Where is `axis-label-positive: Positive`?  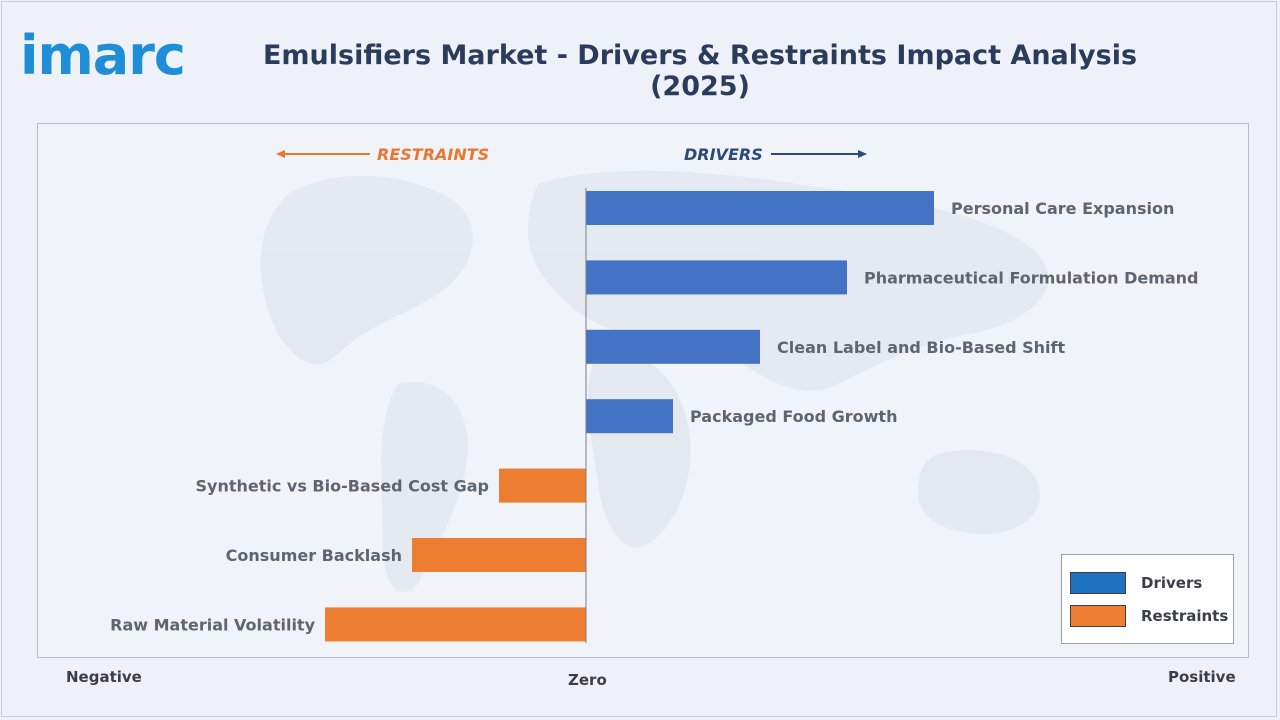 axis-label-positive: Positive is located at coordinates (1202, 677).